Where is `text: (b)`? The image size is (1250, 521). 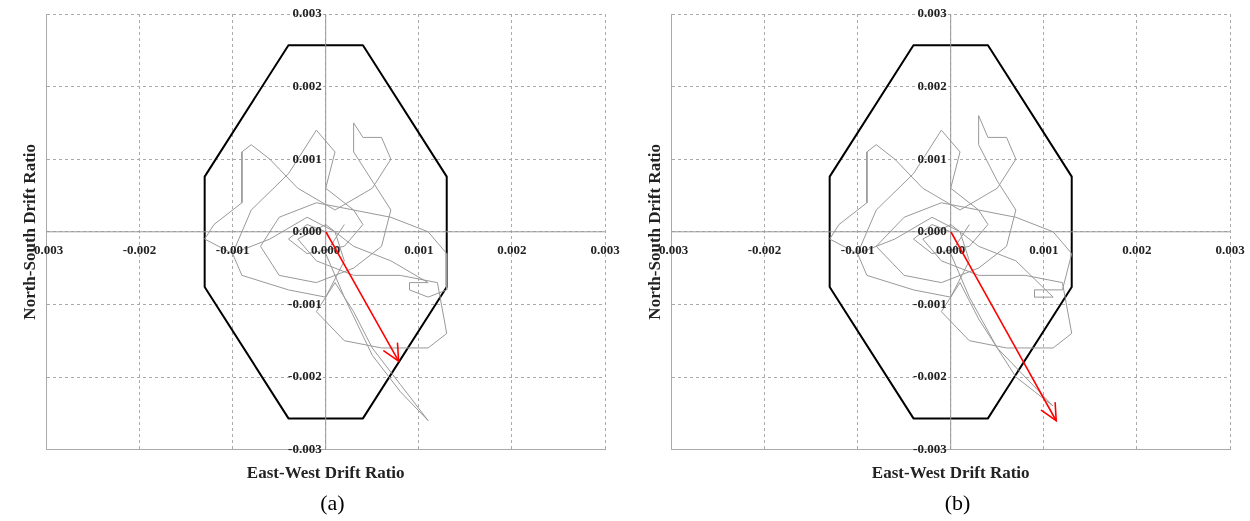 text: (b) is located at coordinates (957, 503).